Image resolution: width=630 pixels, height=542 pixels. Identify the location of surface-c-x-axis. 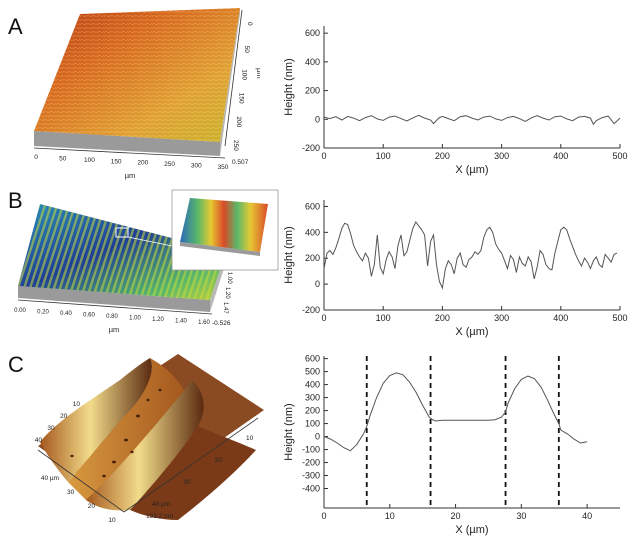
(81, 481).